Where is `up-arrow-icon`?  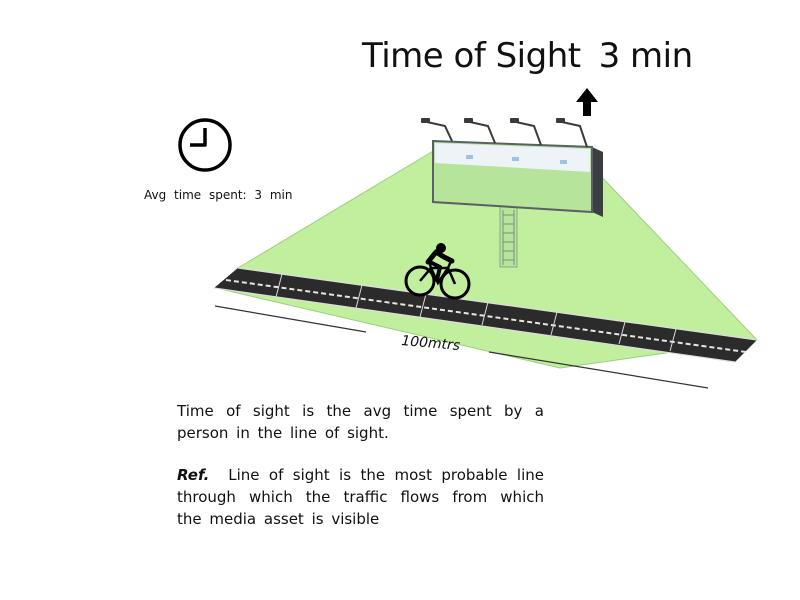 up-arrow-icon is located at coordinates (587, 102).